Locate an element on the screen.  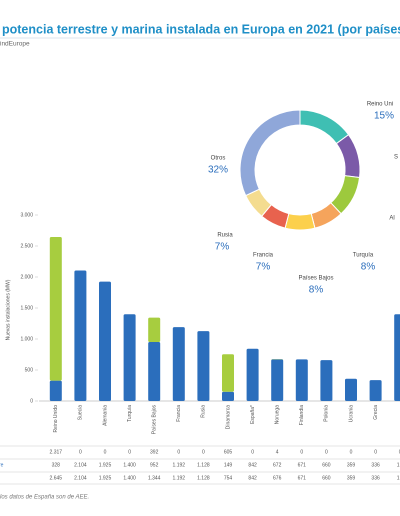
x-tick-label: España* is located at coordinates (253, 414).